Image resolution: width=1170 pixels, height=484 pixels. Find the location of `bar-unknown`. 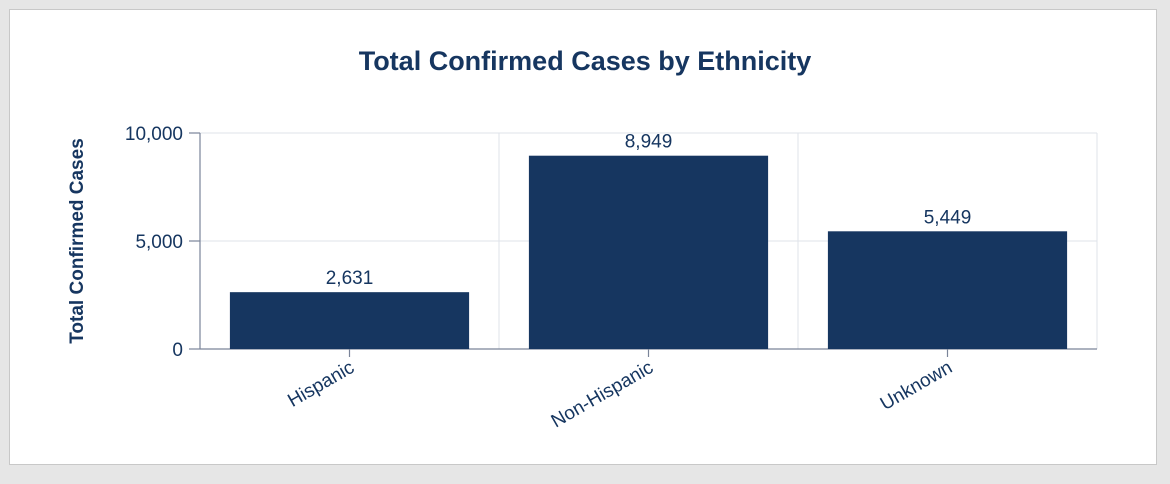

bar-unknown is located at coordinates (947, 290).